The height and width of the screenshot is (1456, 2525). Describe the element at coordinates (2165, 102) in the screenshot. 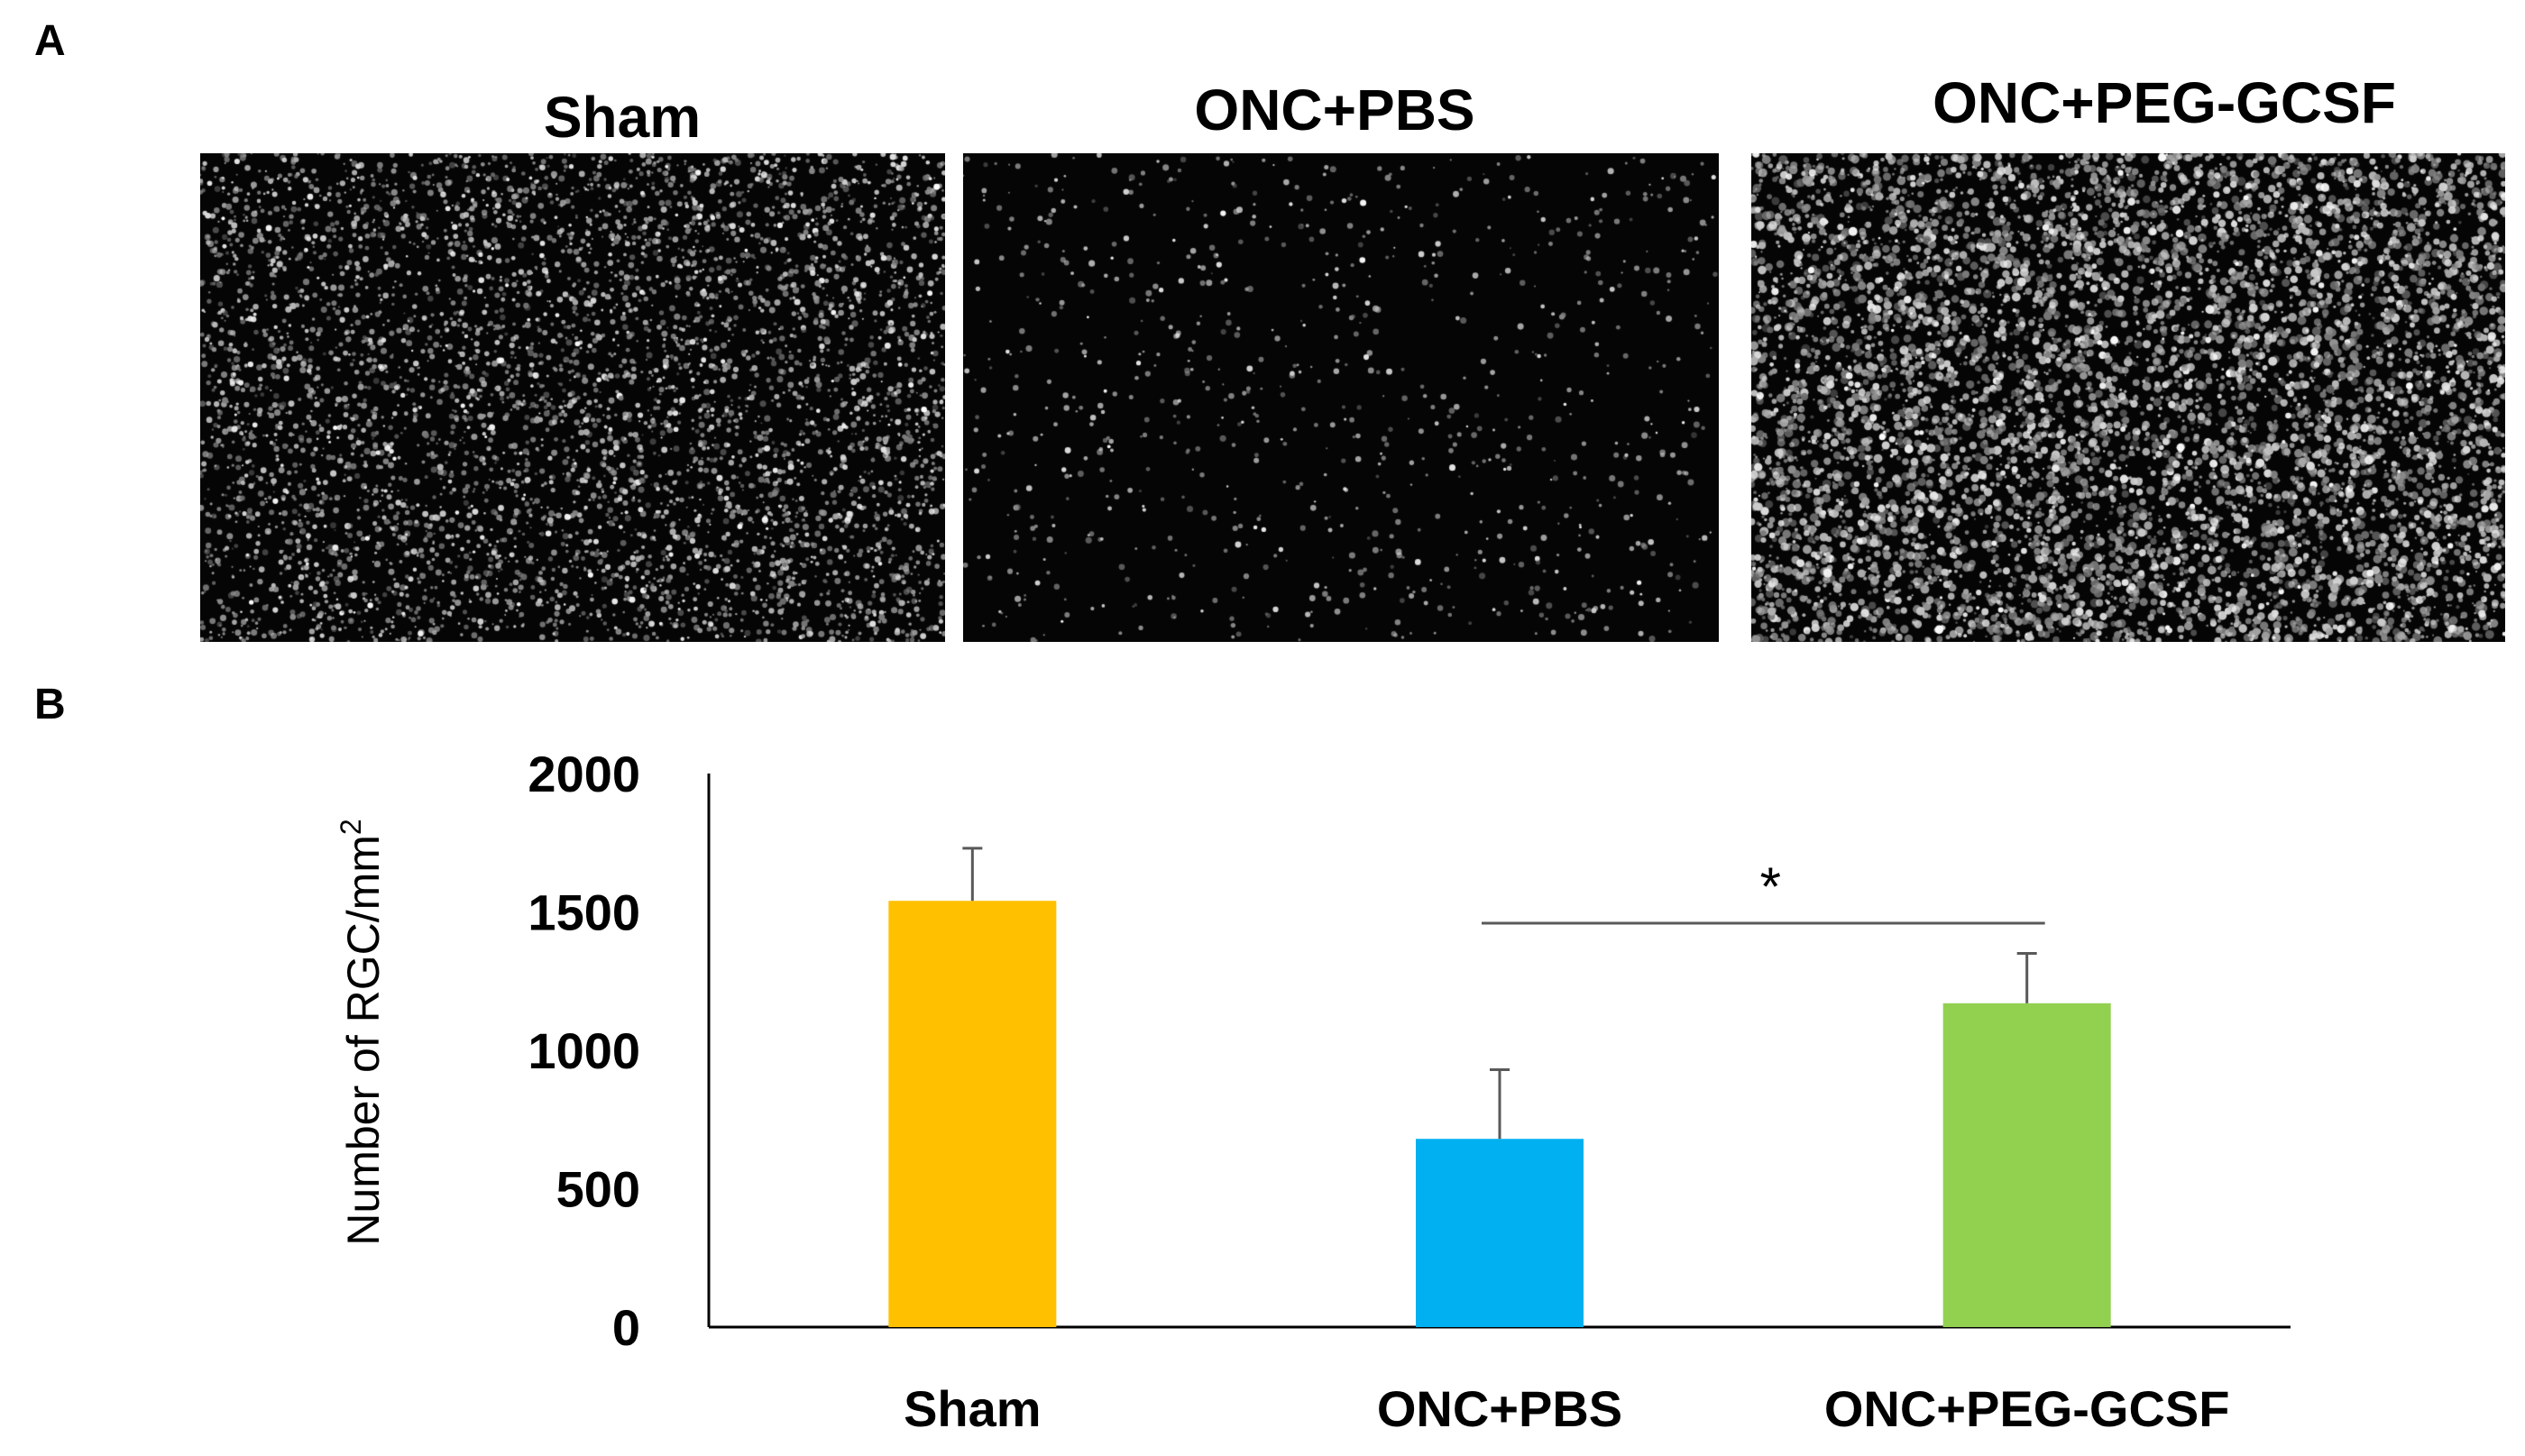

I see `image-title-onc-peg-gcsf: ONC+PEG-GCSF` at that location.